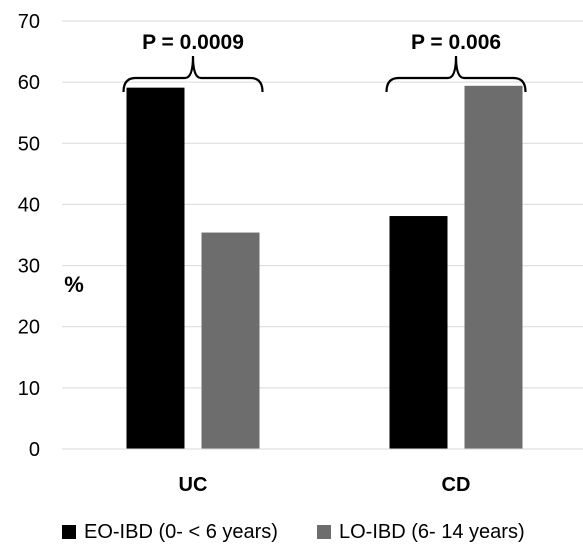 The image size is (583, 551). What do you see at coordinates (29, 83) in the screenshot?
I see `y-tick-label: 60` at bounding box center [29, 83].